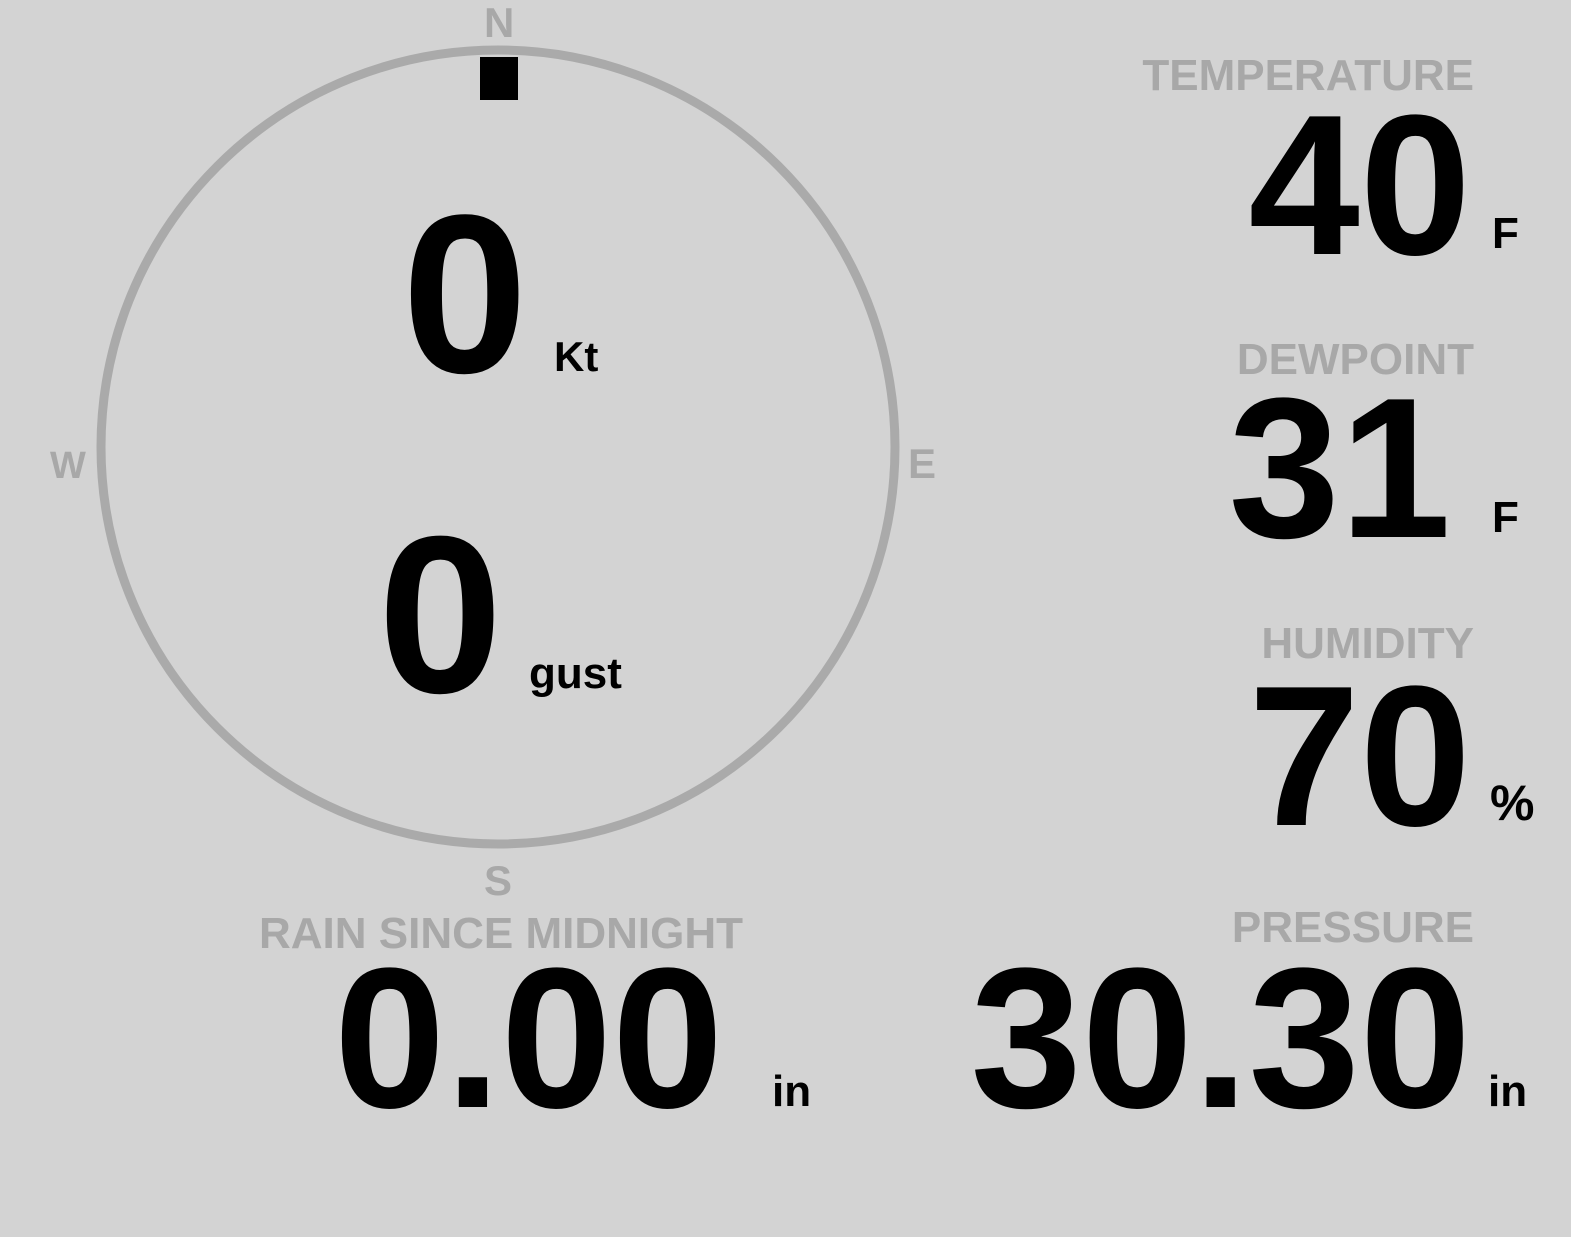 This screenshot has width=1571, height=1237. What do you see at coordinates (1505, 233) in the screenshot?
I see `temperature-unit: F` at bounding box center [1505, 233].